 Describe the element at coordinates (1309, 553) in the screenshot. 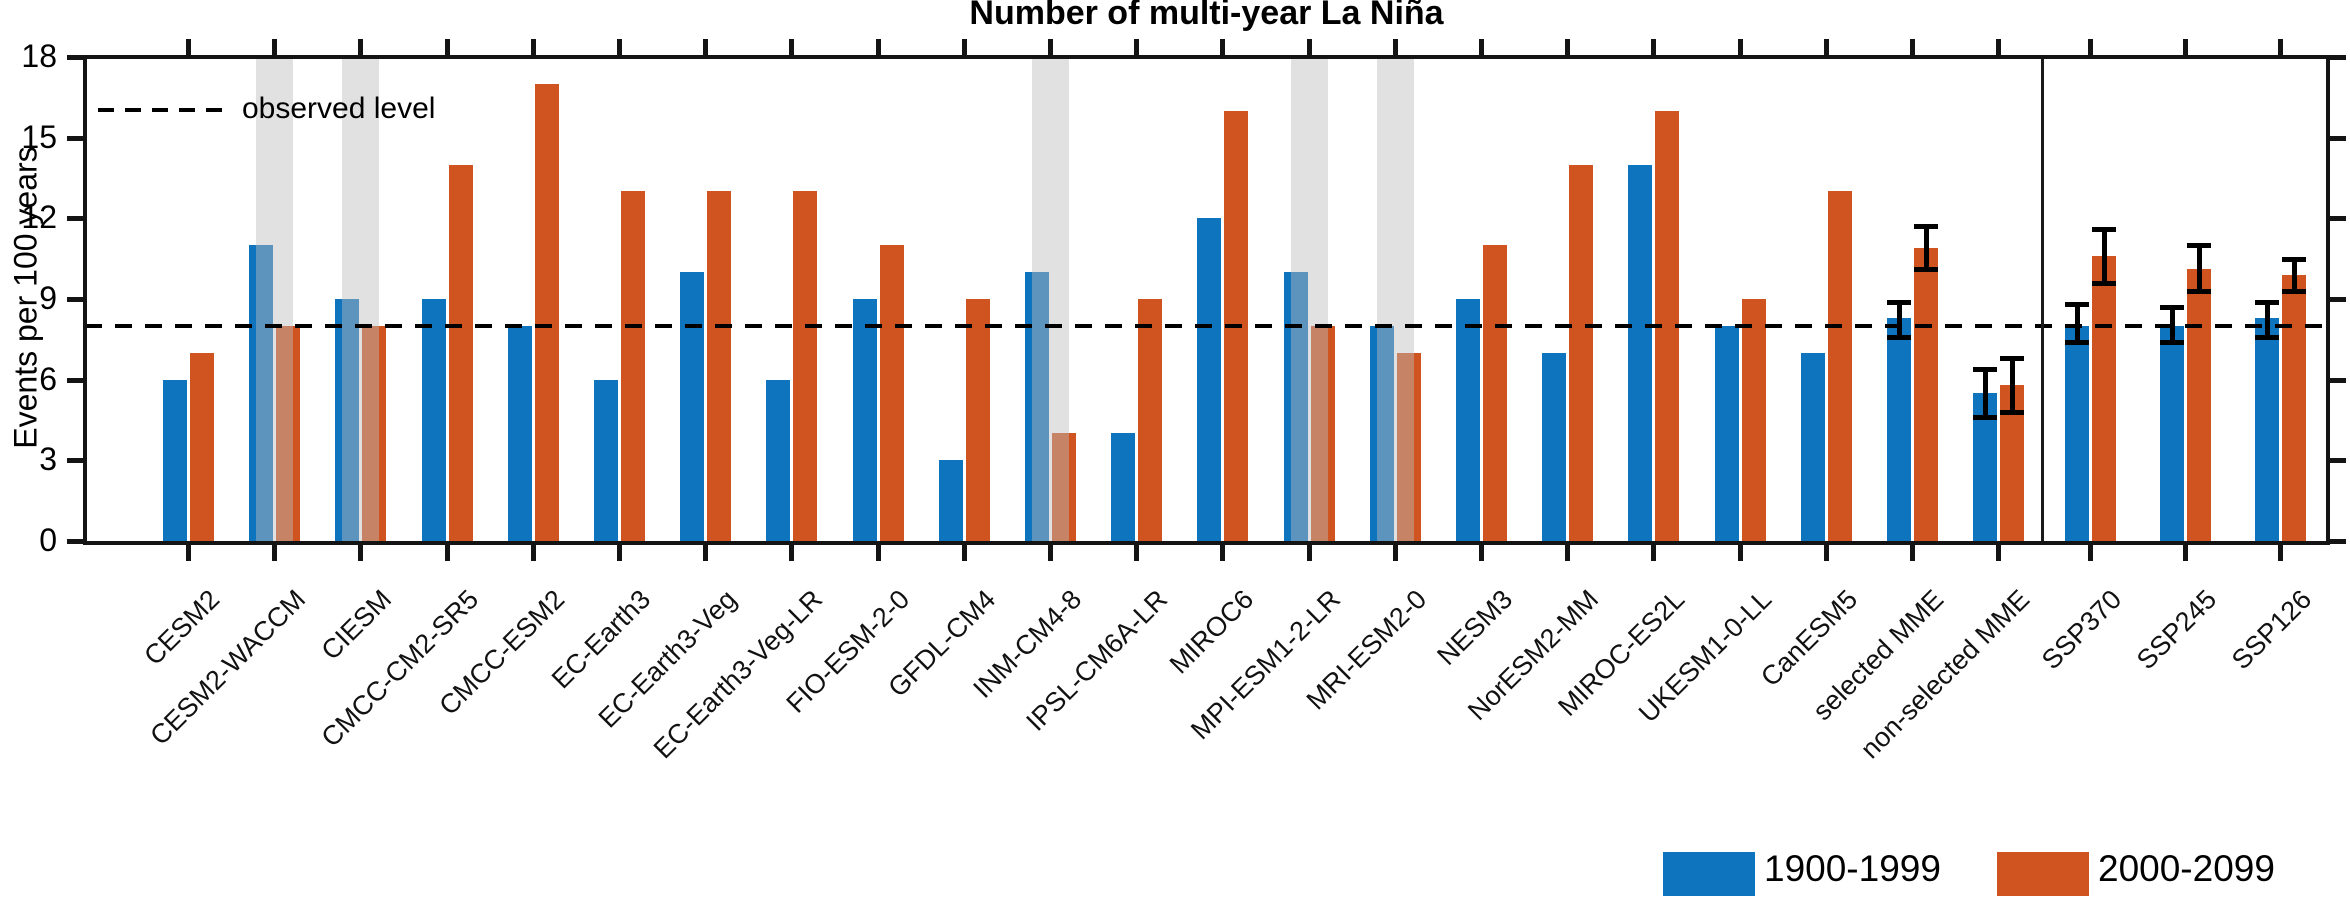

I see `x-tick-bottom-MPI-ESM1-2-LR` at that location.